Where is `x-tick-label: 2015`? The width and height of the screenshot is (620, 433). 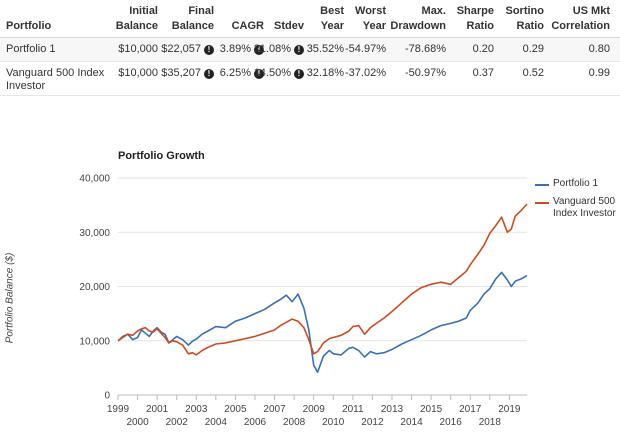 x-tick-label: 2015 is located at coordinates (431, 409).